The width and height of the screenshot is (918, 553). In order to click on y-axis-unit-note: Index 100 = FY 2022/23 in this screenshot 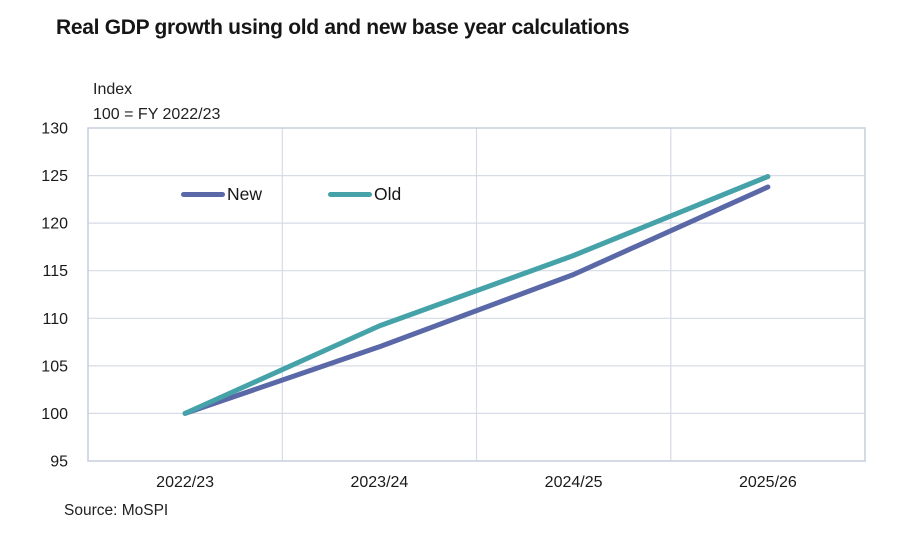, I will do `click(156, 102)`.